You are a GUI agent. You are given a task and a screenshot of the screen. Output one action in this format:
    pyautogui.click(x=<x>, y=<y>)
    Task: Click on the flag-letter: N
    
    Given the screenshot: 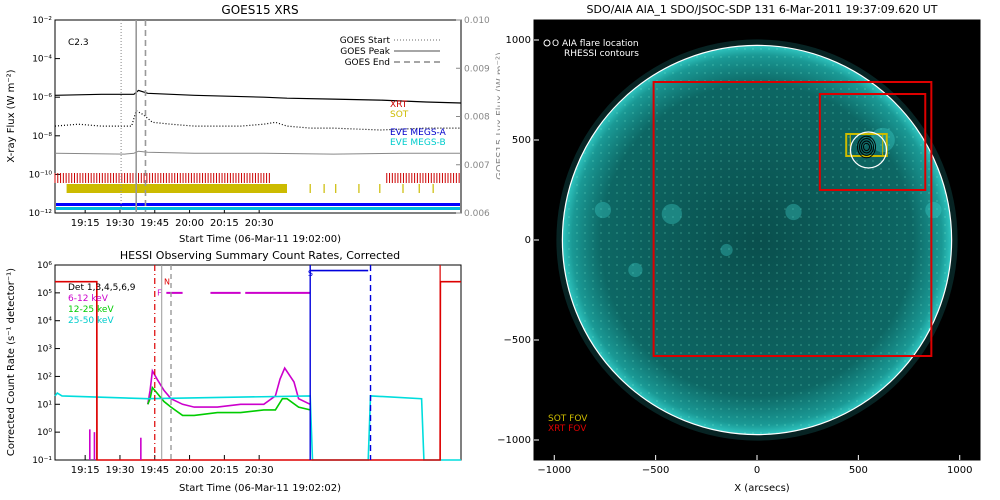 What is the action you would take?
    pyautogui.click(x=167, y=282)
    